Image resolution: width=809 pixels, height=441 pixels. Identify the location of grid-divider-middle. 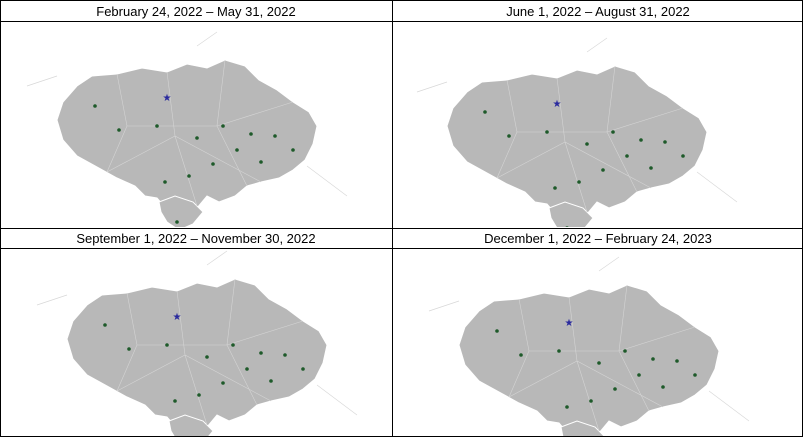
(401, 228).